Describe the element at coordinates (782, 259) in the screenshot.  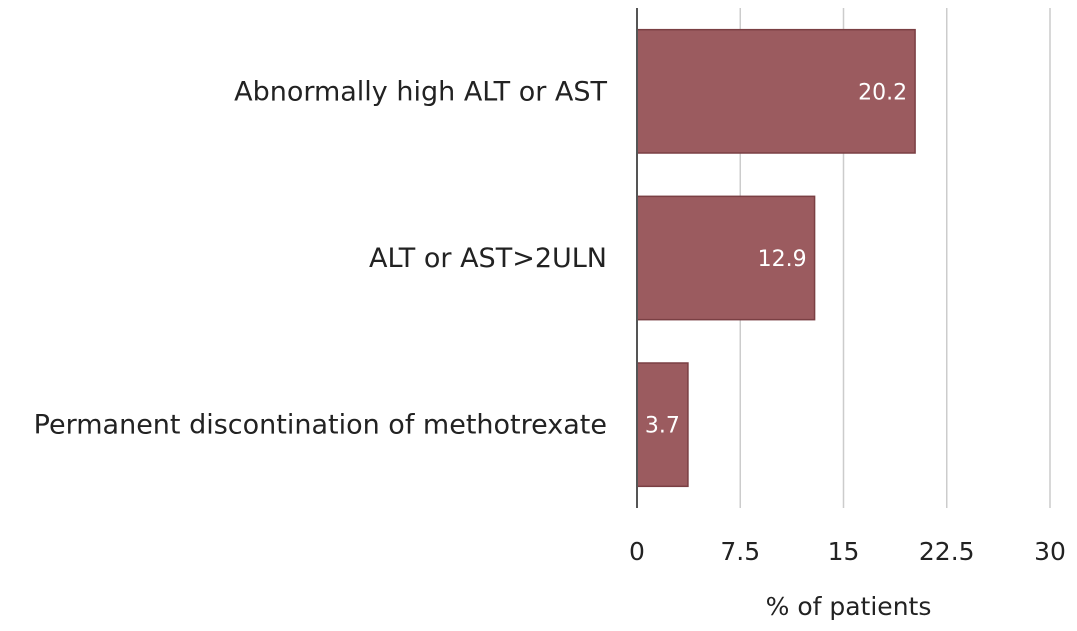
I see `data-label: 12.9` at that location.